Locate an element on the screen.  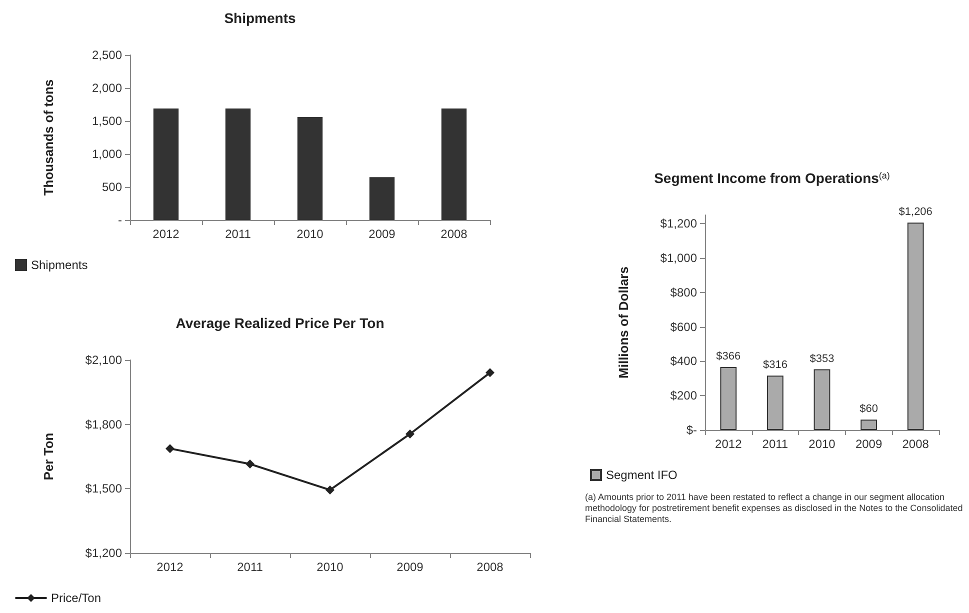
chart-title: Shipments is located at coordinates (260, 18).